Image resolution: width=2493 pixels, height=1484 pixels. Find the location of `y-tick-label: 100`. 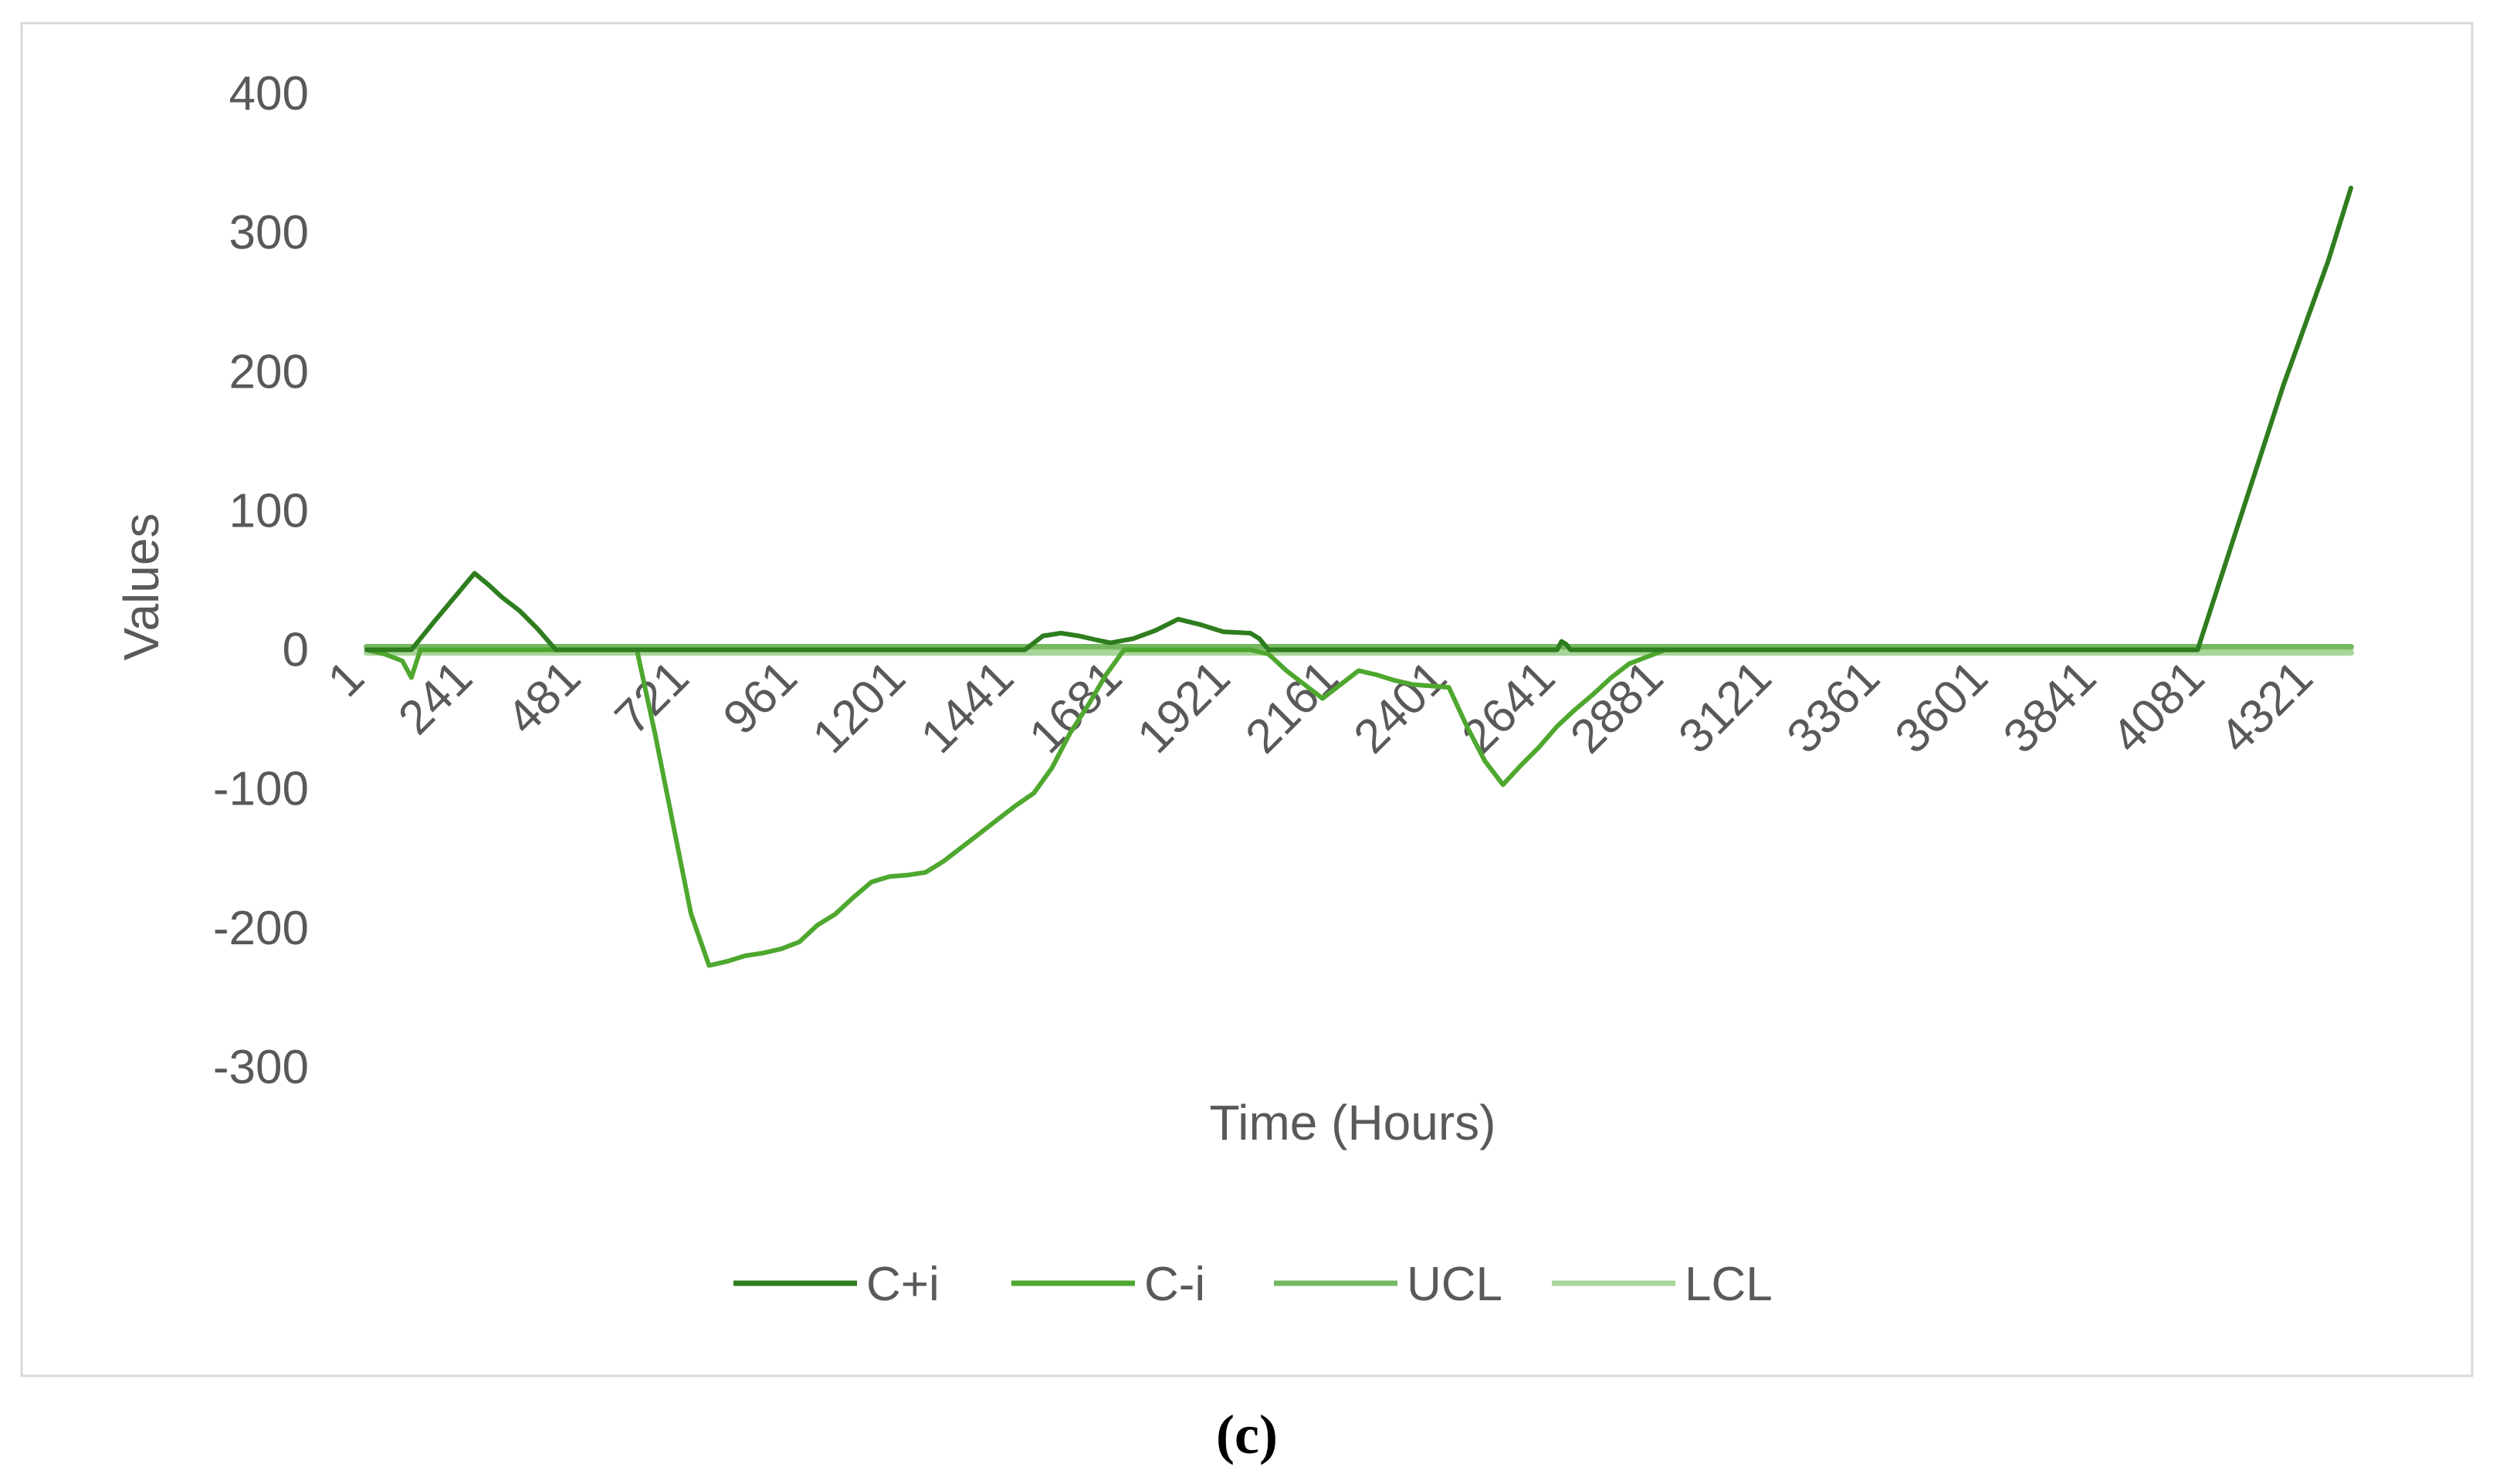

y-tick-label: 100 is located at coordinates (269, 510).